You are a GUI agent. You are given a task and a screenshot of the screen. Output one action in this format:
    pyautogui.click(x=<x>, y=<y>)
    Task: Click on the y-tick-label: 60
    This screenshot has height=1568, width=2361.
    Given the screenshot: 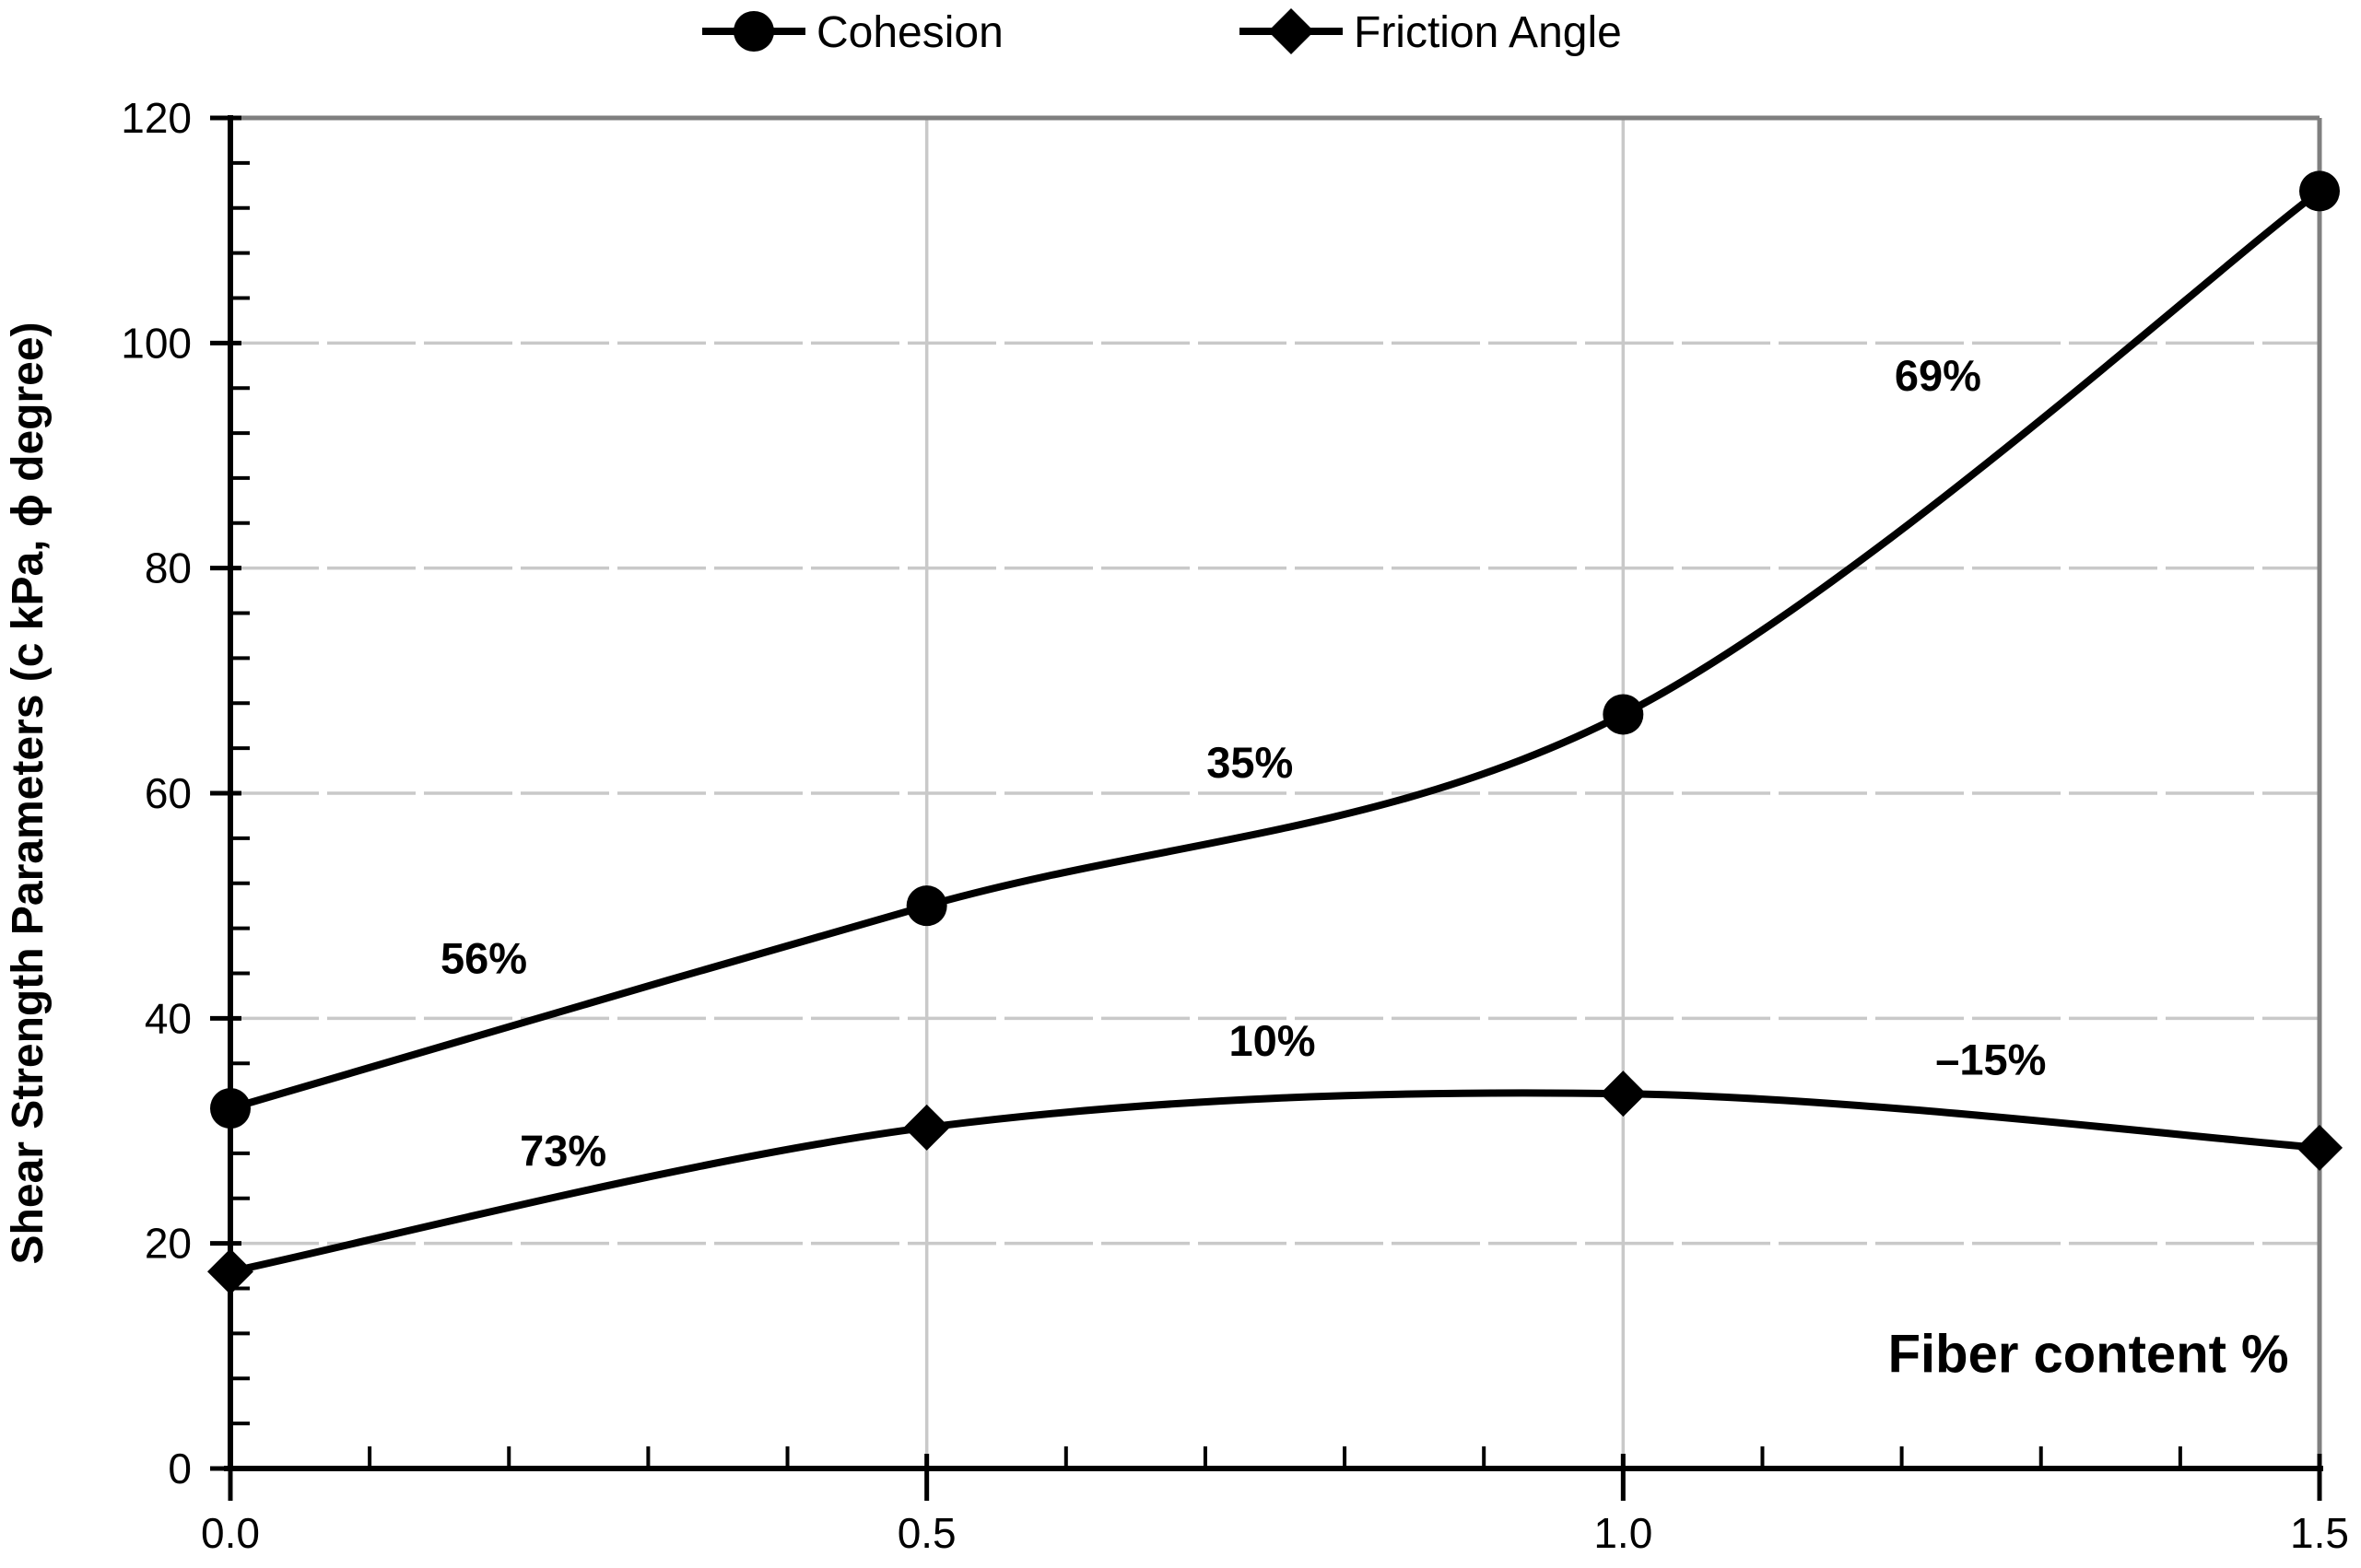 What is the action you would take?
    pyautogui.click(x=168, y=793)
    